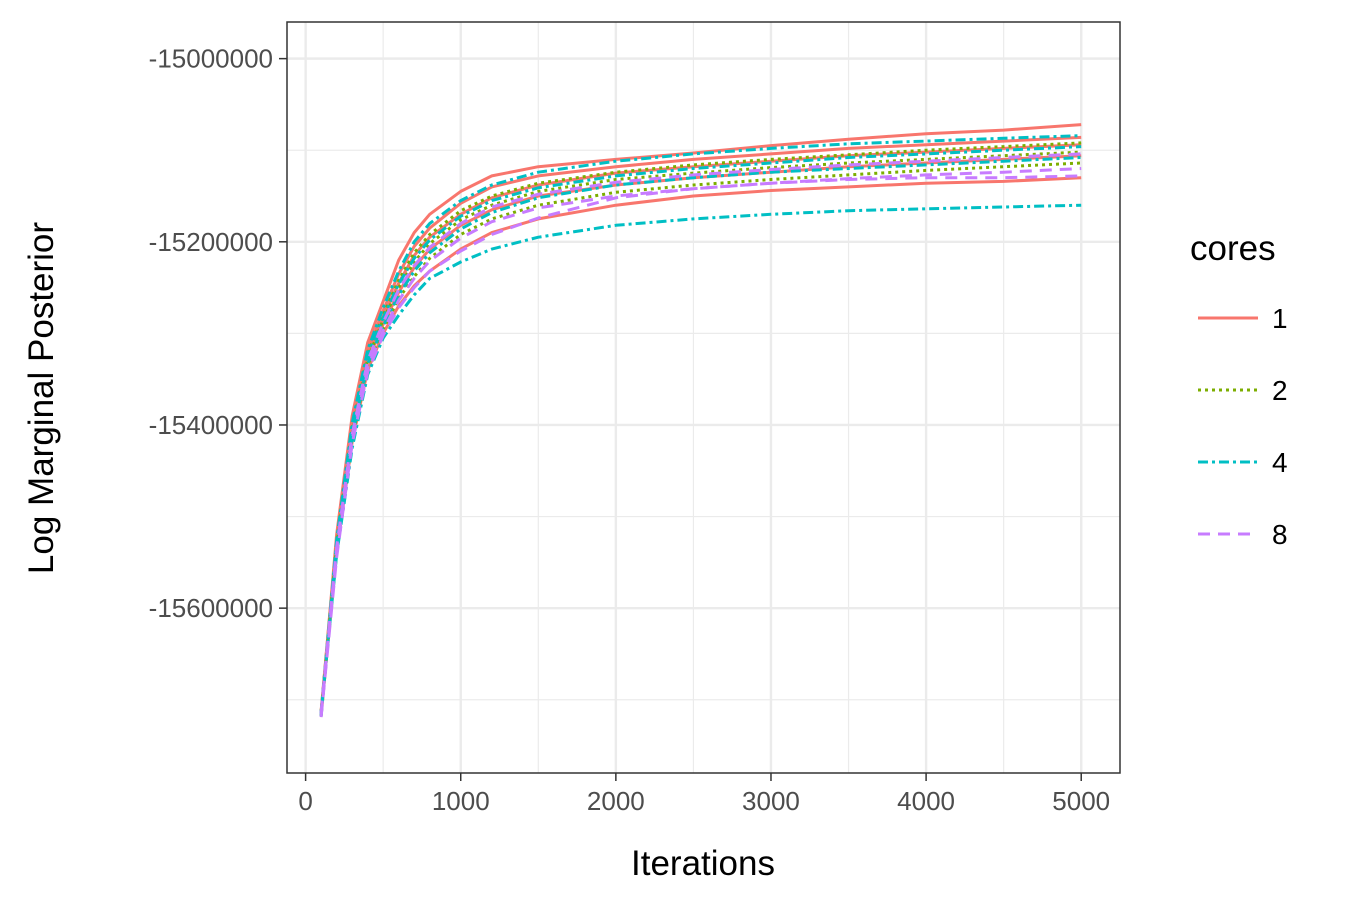  I want to click on legend-items: 1 2 4 8, so click(1243, 426).